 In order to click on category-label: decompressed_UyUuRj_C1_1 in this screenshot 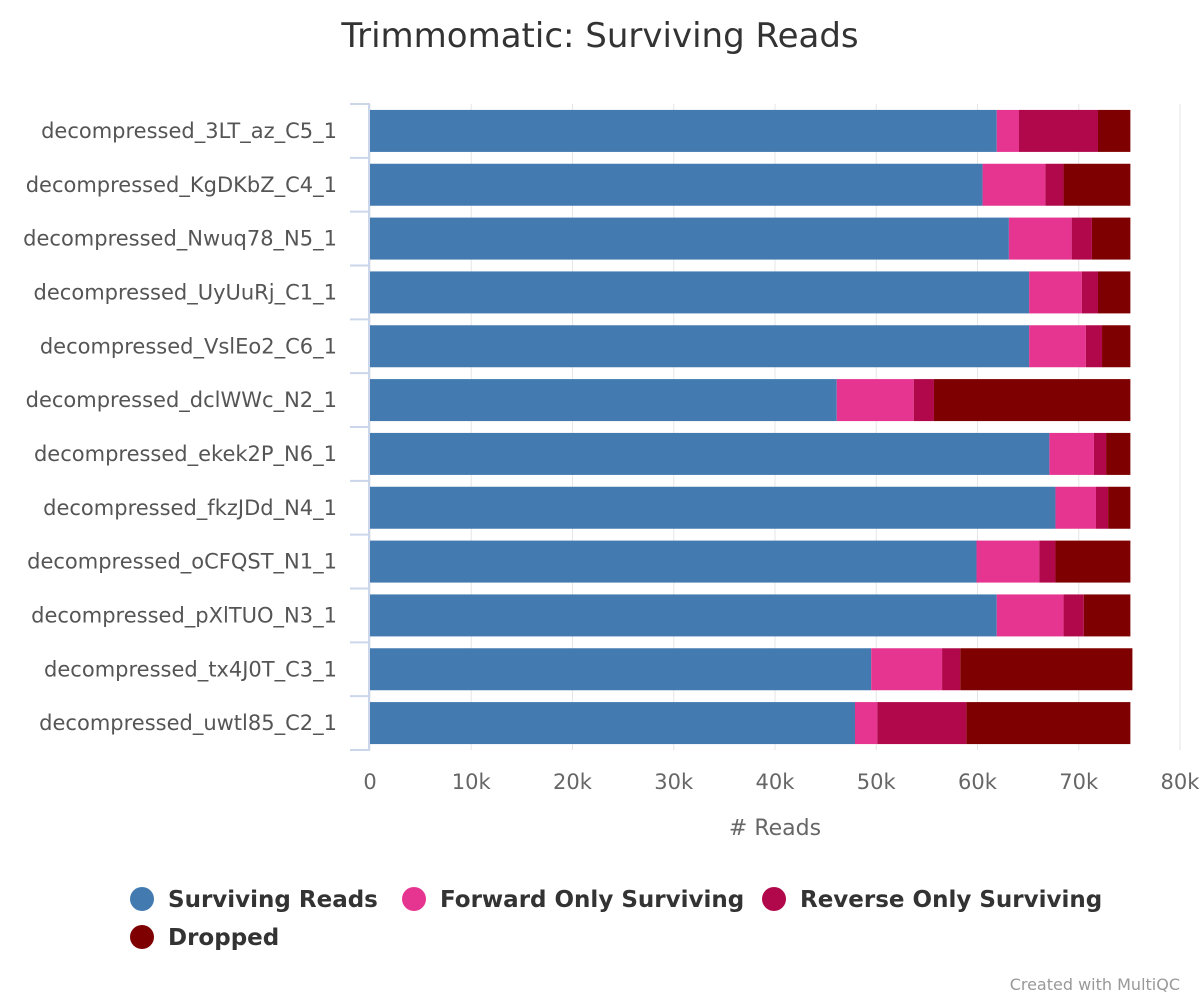, I will do `click(185, 292)`.